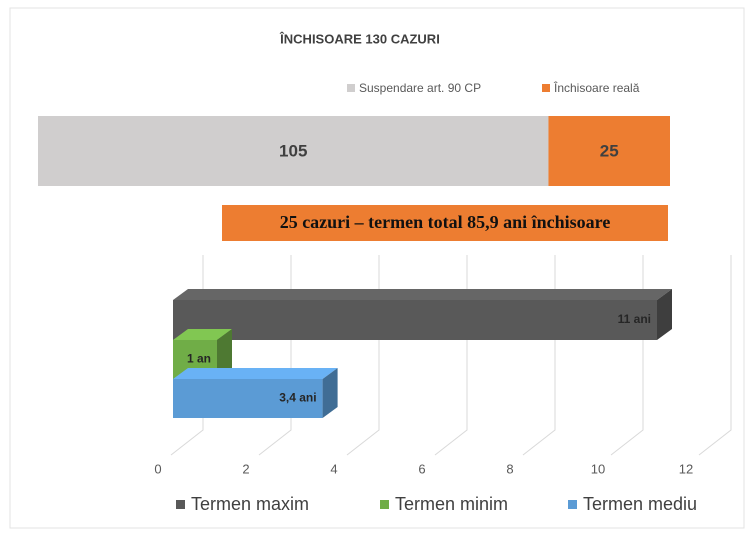  Describe the element at coordinates (297, 398) in the screenshot. I see `value-label: 3,4 ani` at that location.